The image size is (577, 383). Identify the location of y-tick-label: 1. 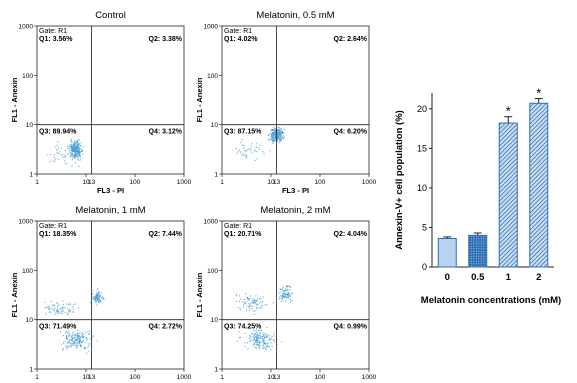
(216, 370).